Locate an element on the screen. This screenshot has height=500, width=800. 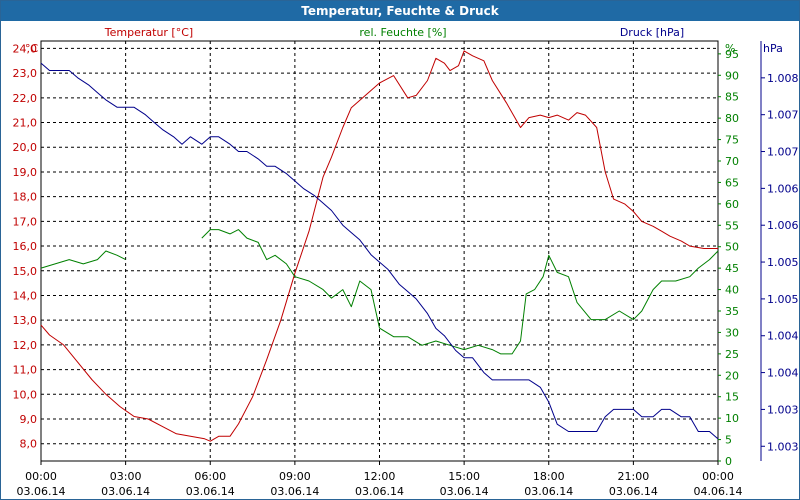
y-tick-label-hum: 55 is located at coordinates (732, 225).